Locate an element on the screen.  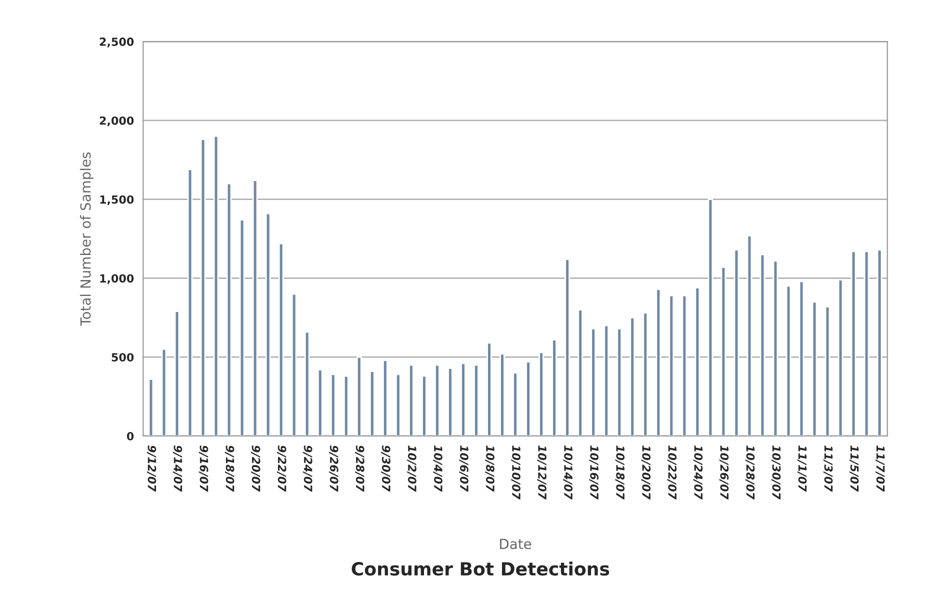
x-tick-label: 10/24/07 is located at coordinates (698, 473).